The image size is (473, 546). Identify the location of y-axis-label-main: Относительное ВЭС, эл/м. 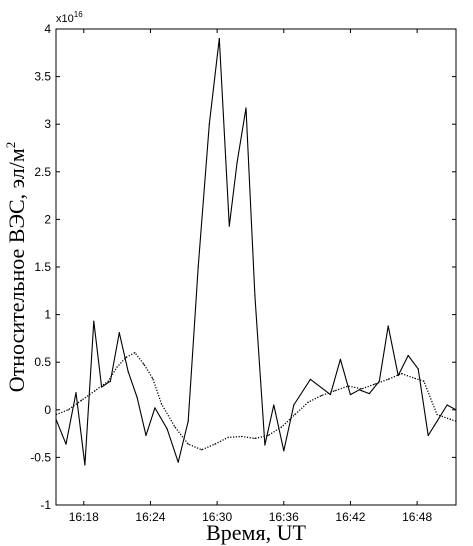
(16, 270).